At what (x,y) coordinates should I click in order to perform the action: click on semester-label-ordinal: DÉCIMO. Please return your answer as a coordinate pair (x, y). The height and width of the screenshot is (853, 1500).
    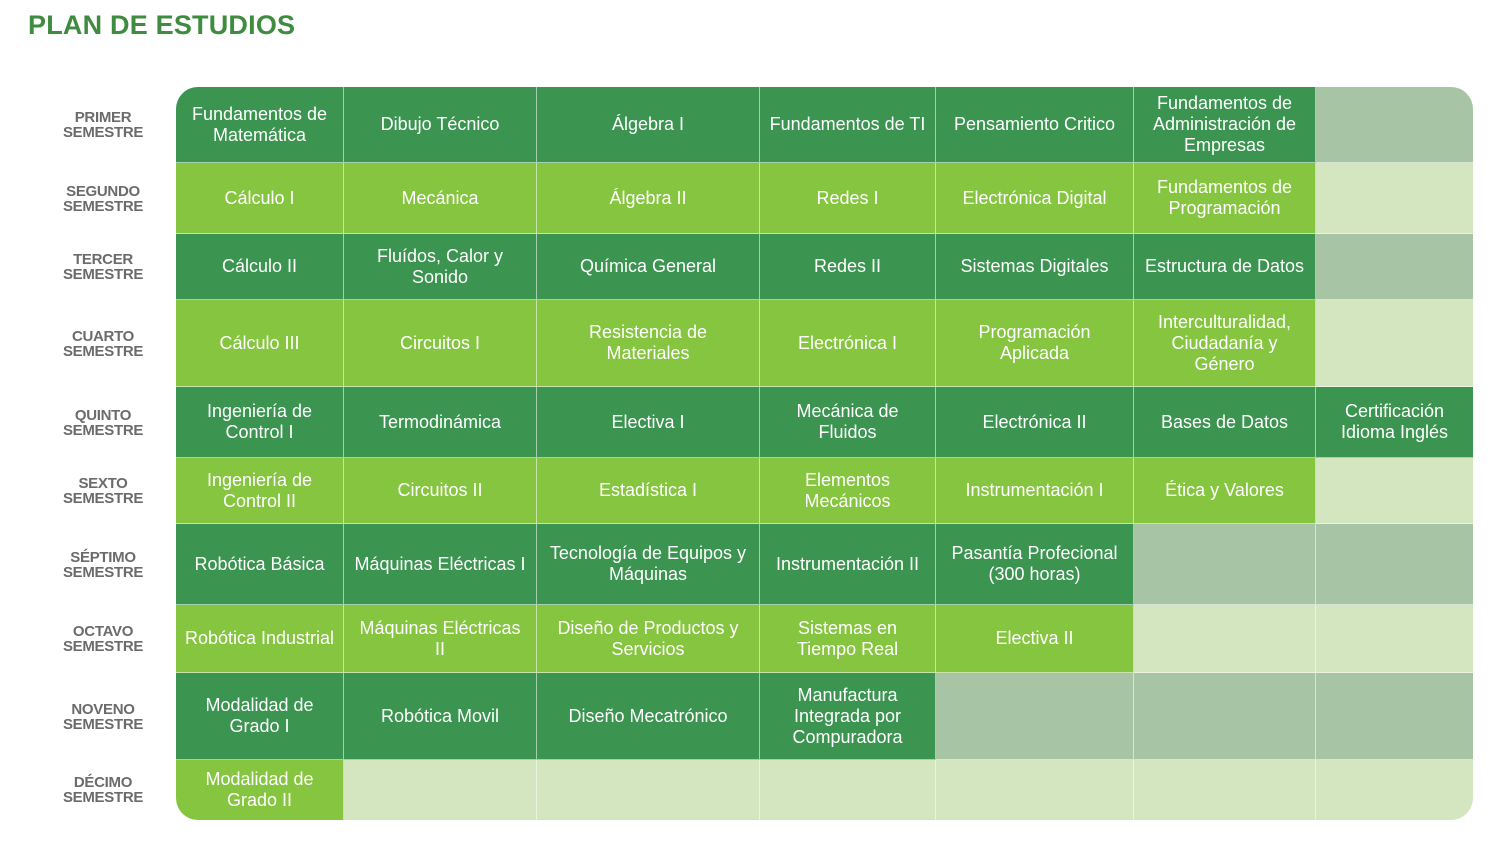
    Looking at the image, I should click on (103, 782).